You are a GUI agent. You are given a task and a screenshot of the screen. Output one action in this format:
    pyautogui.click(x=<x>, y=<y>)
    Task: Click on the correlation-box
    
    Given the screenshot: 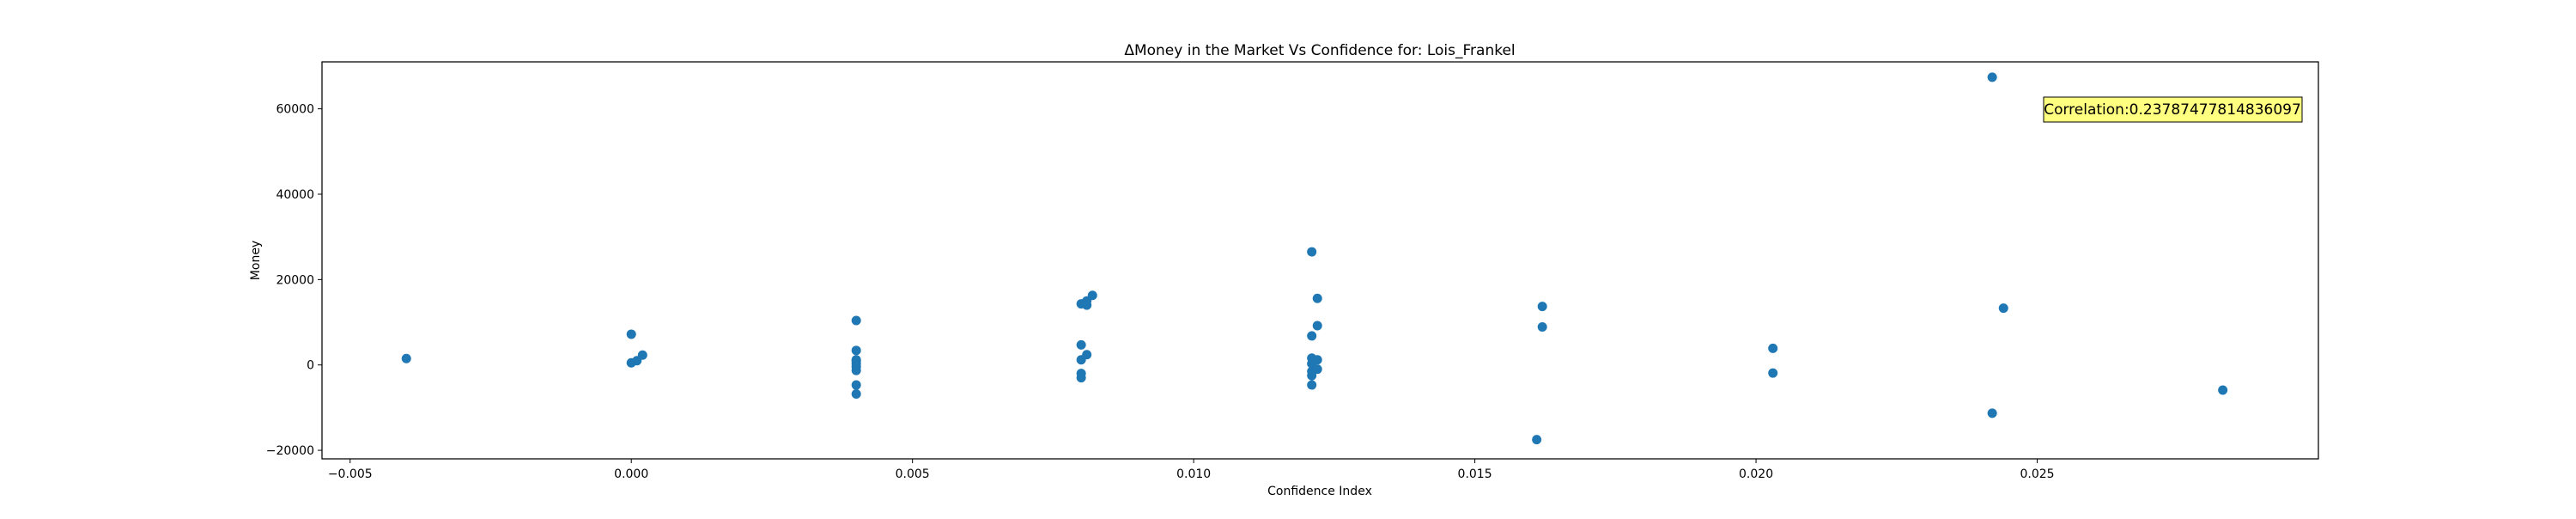 What is the action you would take?
    pyautogui.click(x=2173, y=109)
    